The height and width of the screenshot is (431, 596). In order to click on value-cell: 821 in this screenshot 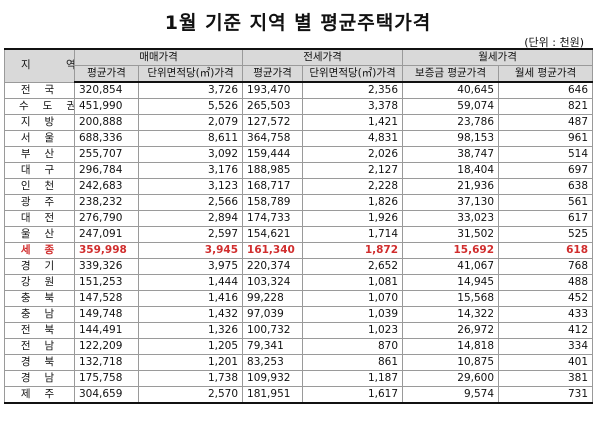, I will do `click(546, 106)`.